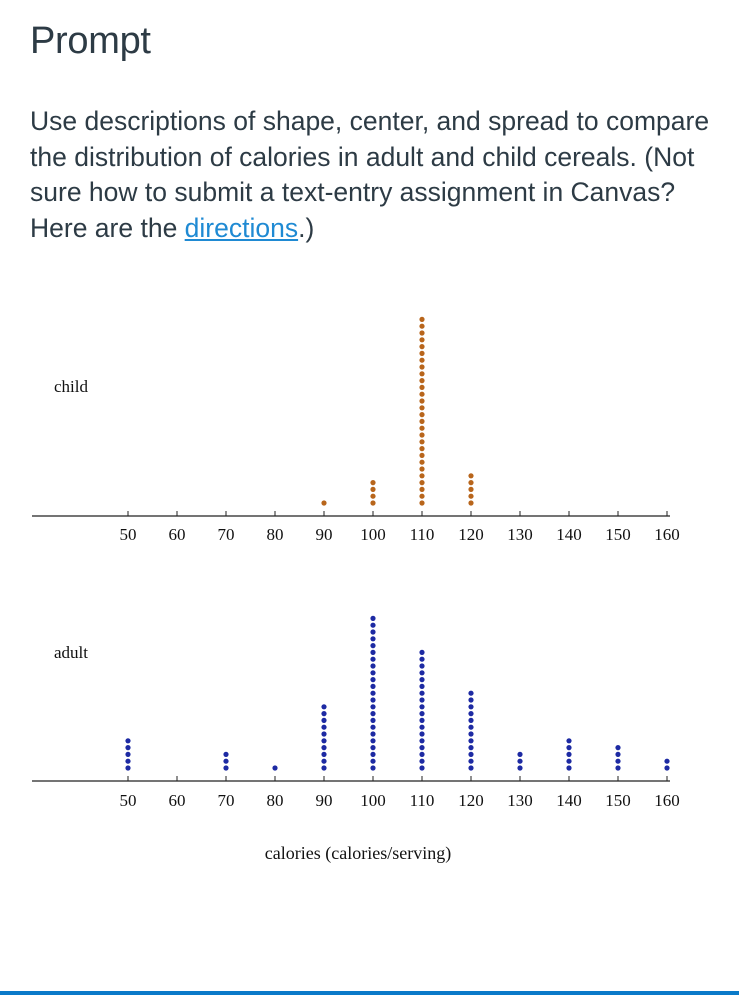  Describe the element at coordinates (306, 227) in the screenshot. I see `prompt-text-end: .)` at that location.